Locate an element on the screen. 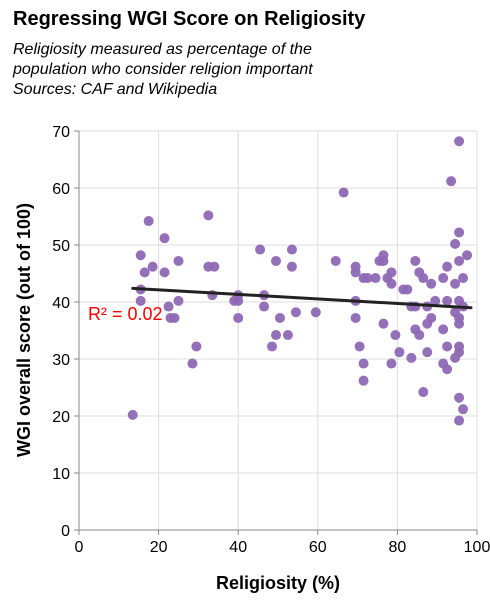  x-tick-label: 100 is located at coordinates (477, 547).